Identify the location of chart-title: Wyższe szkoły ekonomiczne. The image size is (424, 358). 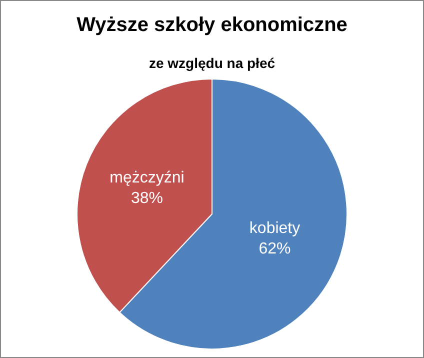
(212, 25).